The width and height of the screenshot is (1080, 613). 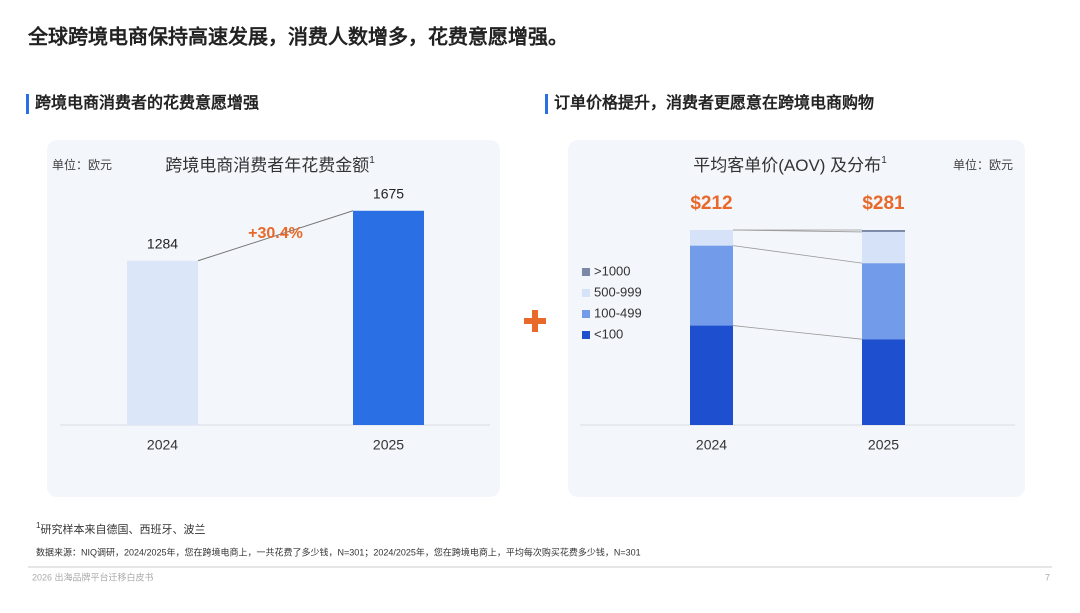 What do you see at coordinates (618, 312) in the screenshot?
I see `legend-label: 100-499` at bounding box center [618, 312].